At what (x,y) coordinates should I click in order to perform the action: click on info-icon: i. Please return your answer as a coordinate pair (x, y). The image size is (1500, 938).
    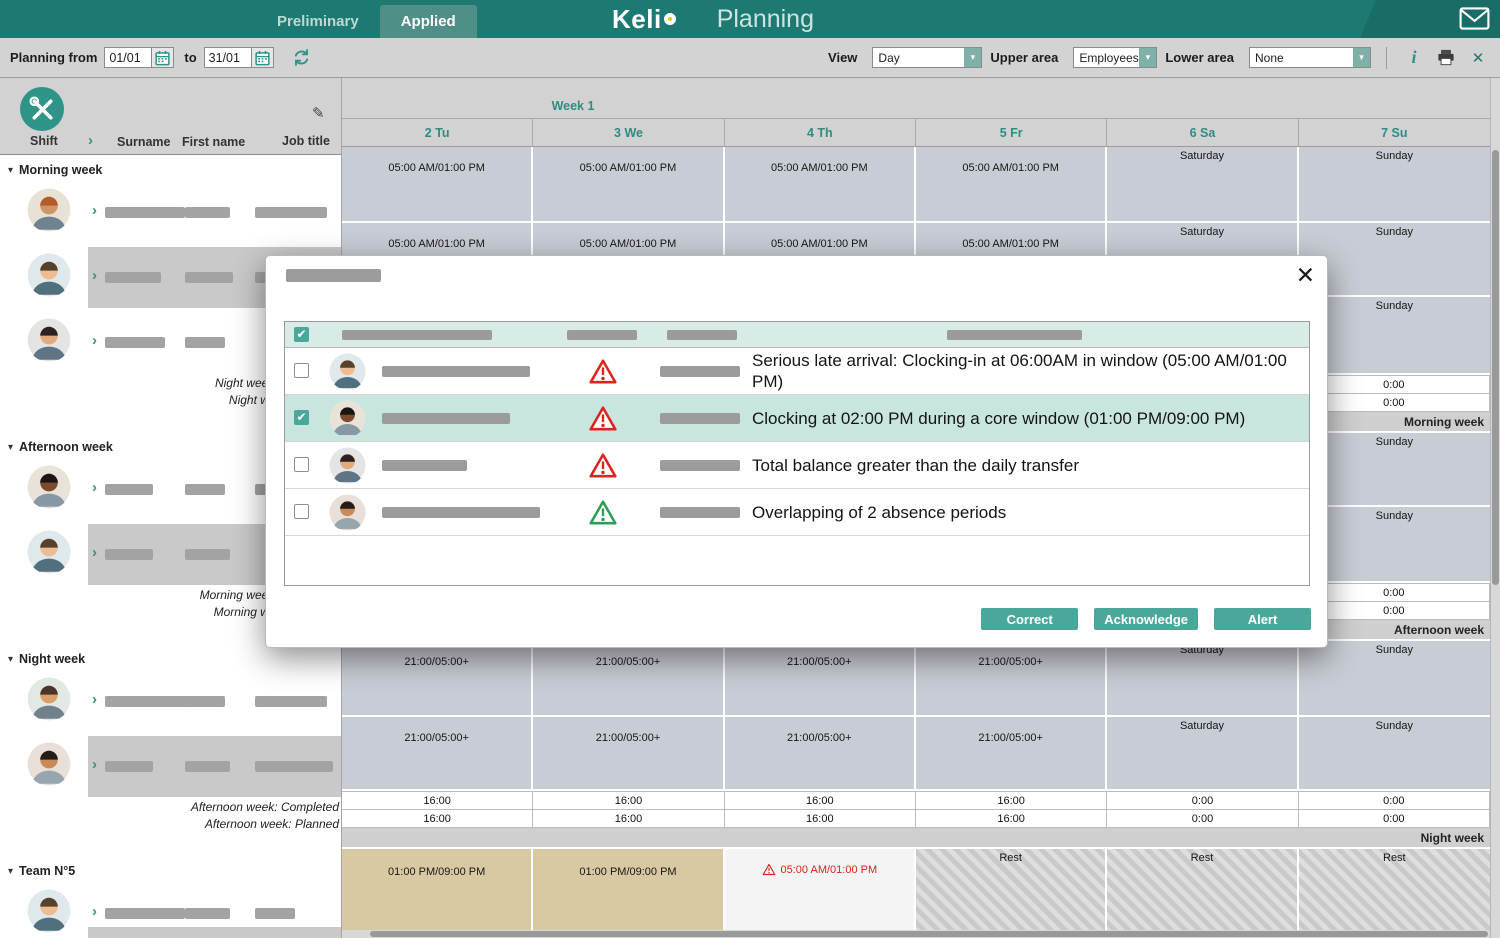
    Looking at the image, I should click on (1414, 58).